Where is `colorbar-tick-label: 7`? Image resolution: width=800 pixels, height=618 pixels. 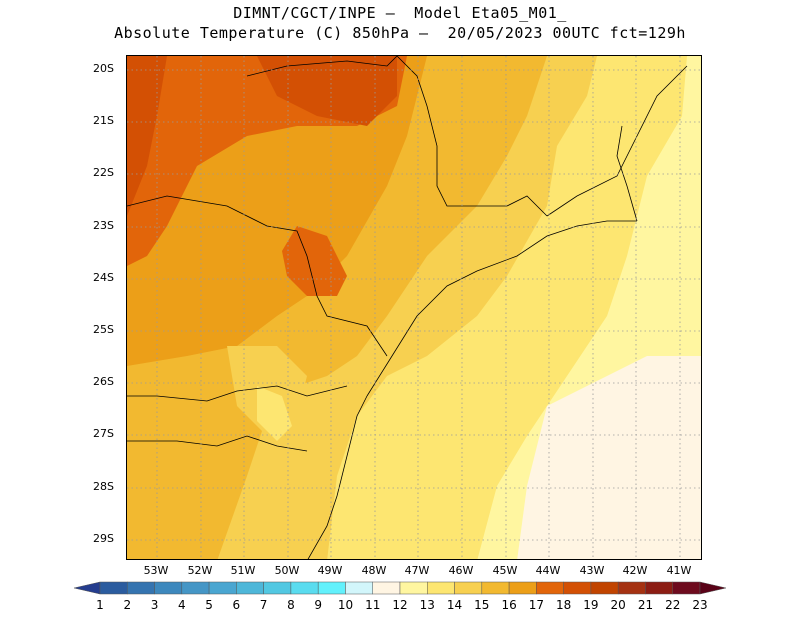 colorbar-tick-label: 7 is located at coordinates (263, 605).